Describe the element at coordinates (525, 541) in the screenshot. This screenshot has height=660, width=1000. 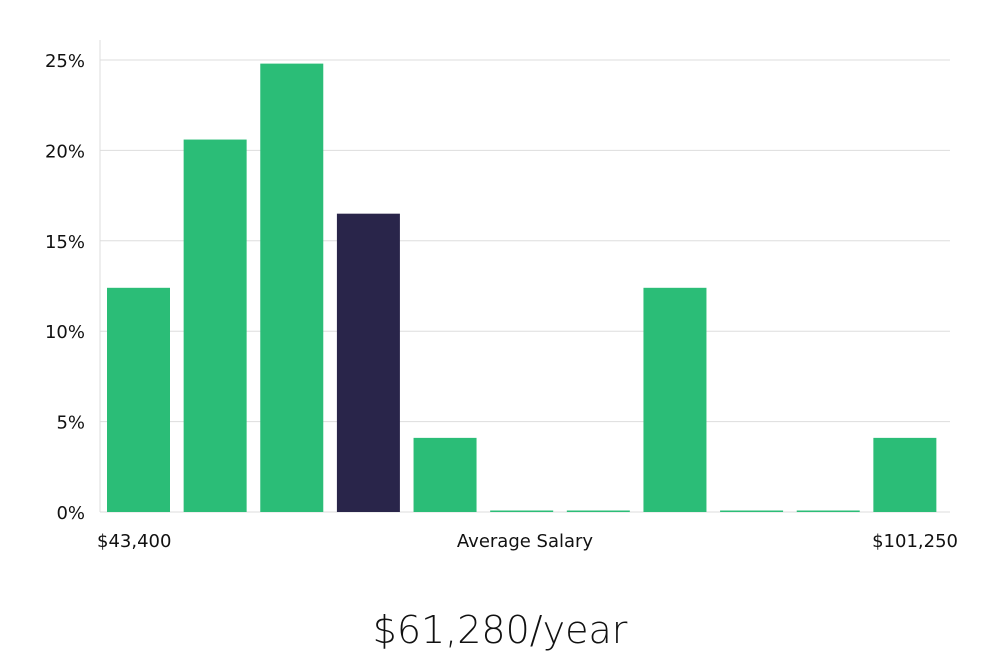
I see `x-axis-label: Average Salary` at that location.